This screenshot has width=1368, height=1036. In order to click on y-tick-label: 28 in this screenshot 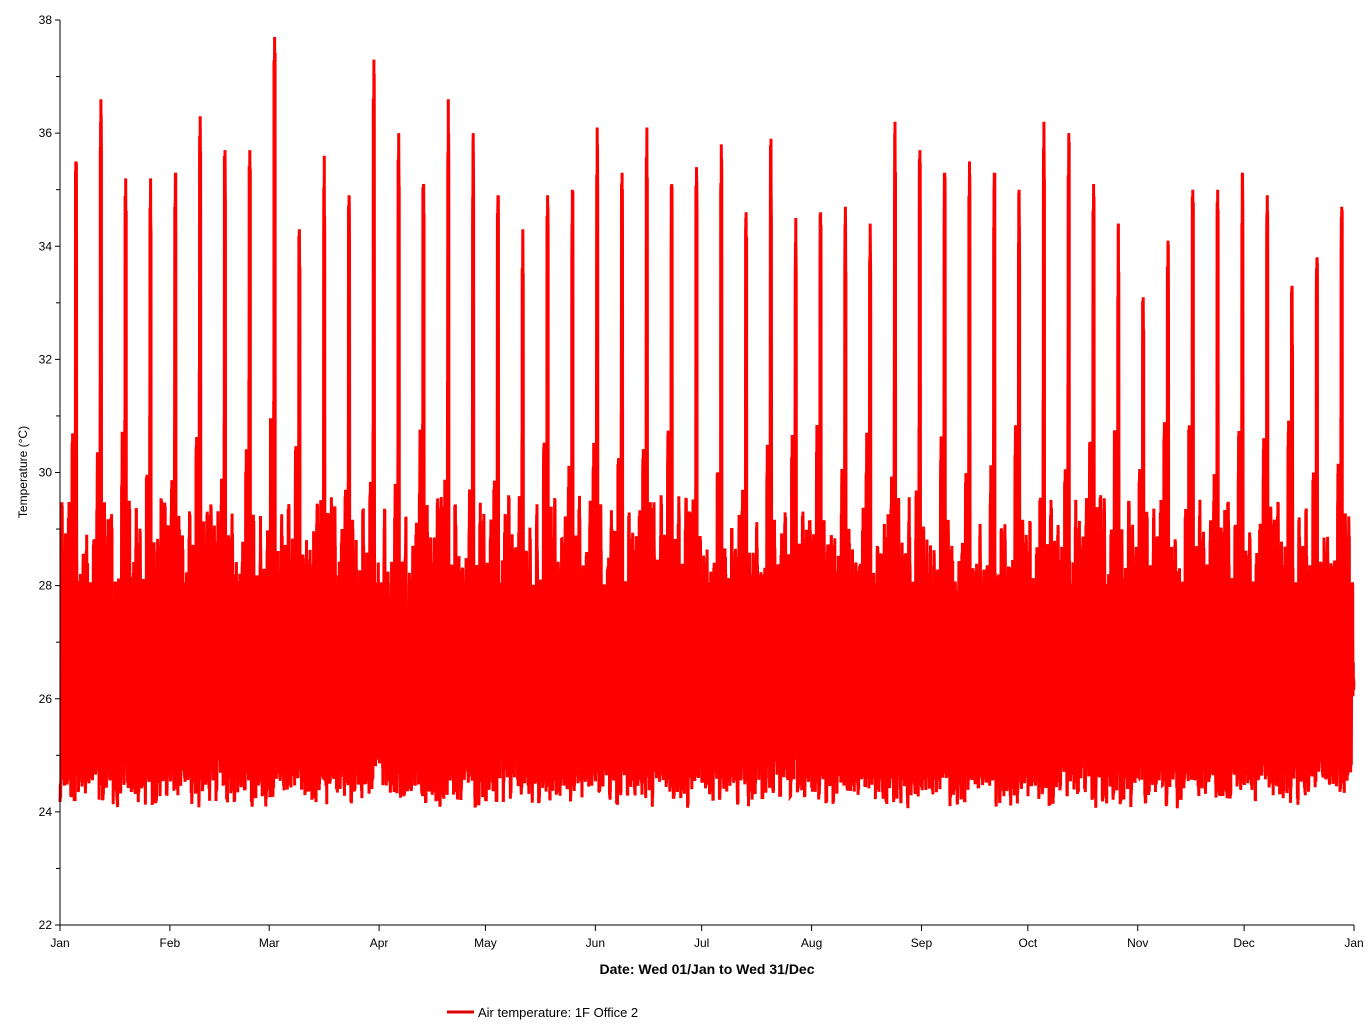, I will do `click(46, 586)`.